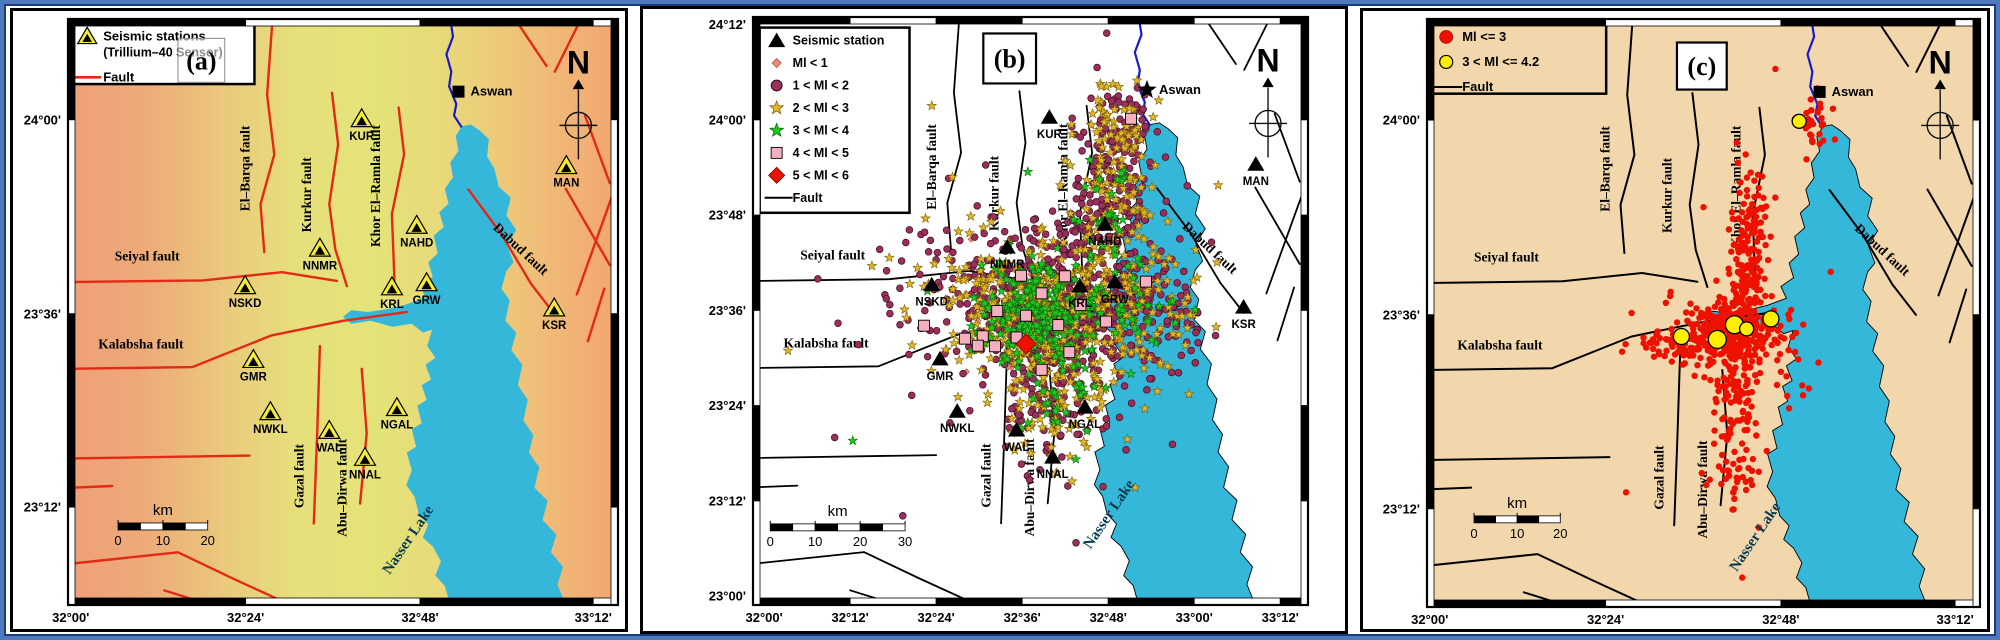 This screenshot has width=2000, height=640. I want to click on aswan-label: Aswan, so click(492, 91).